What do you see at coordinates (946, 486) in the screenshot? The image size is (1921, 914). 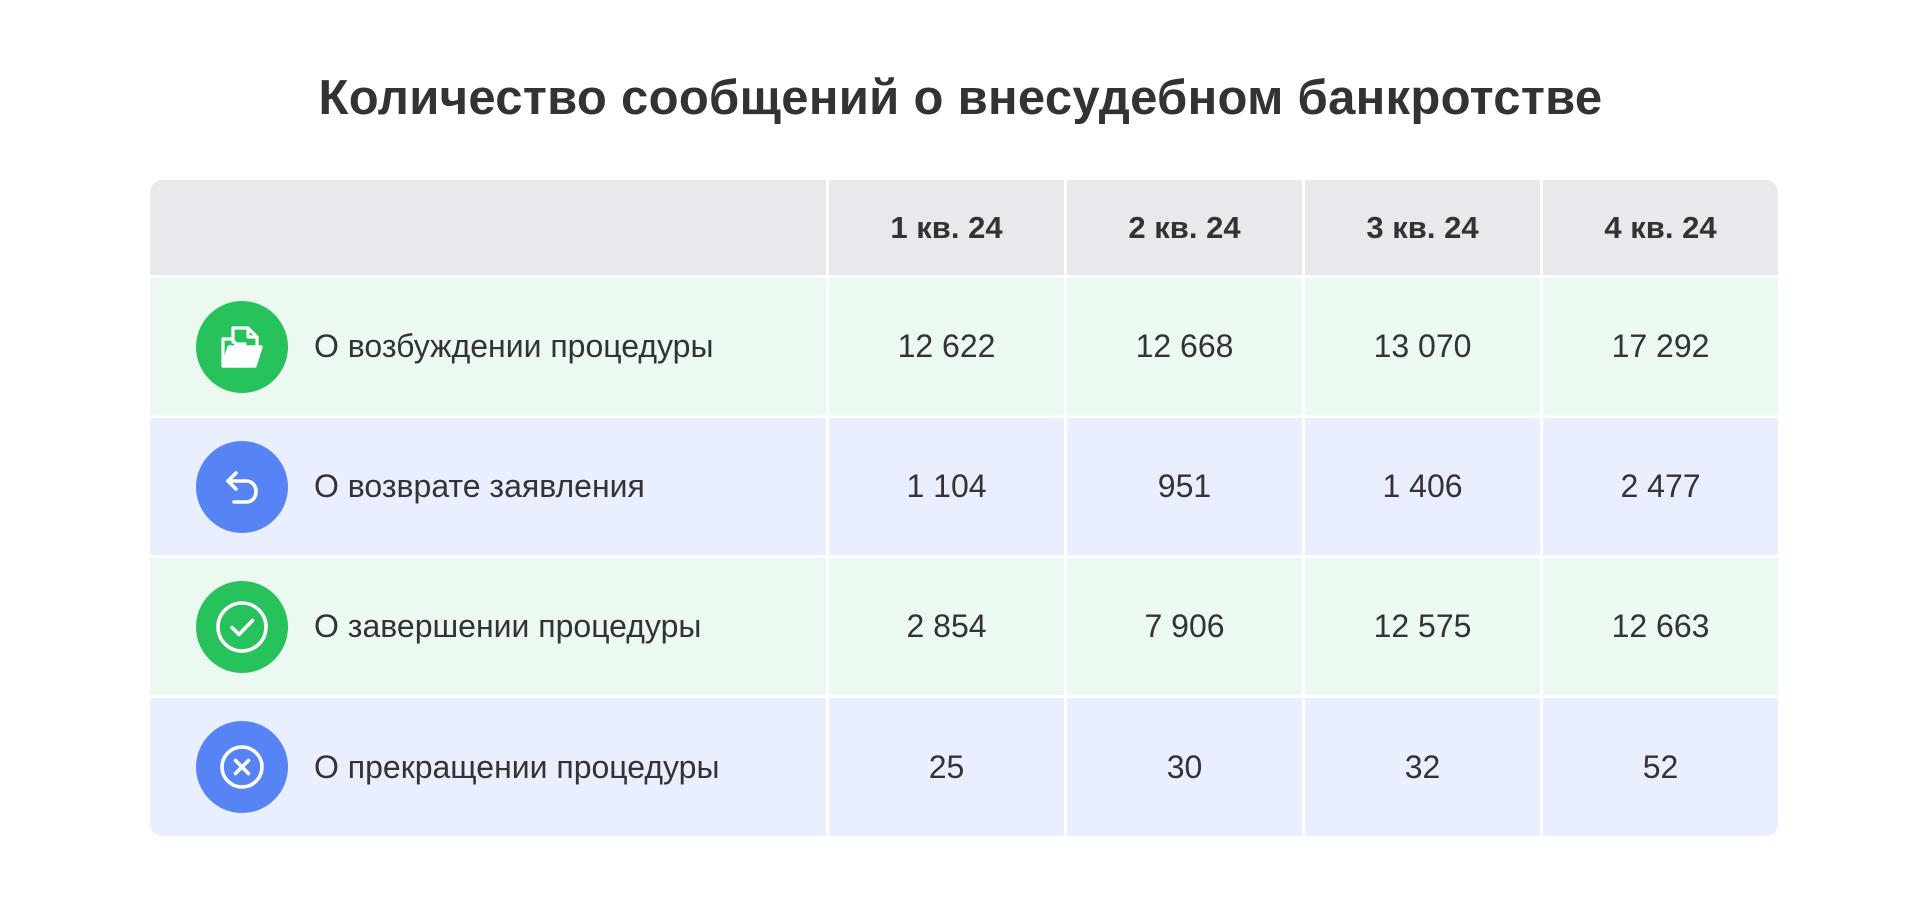 I see `table-cell: 1 104` at bounding box center [946, 486].